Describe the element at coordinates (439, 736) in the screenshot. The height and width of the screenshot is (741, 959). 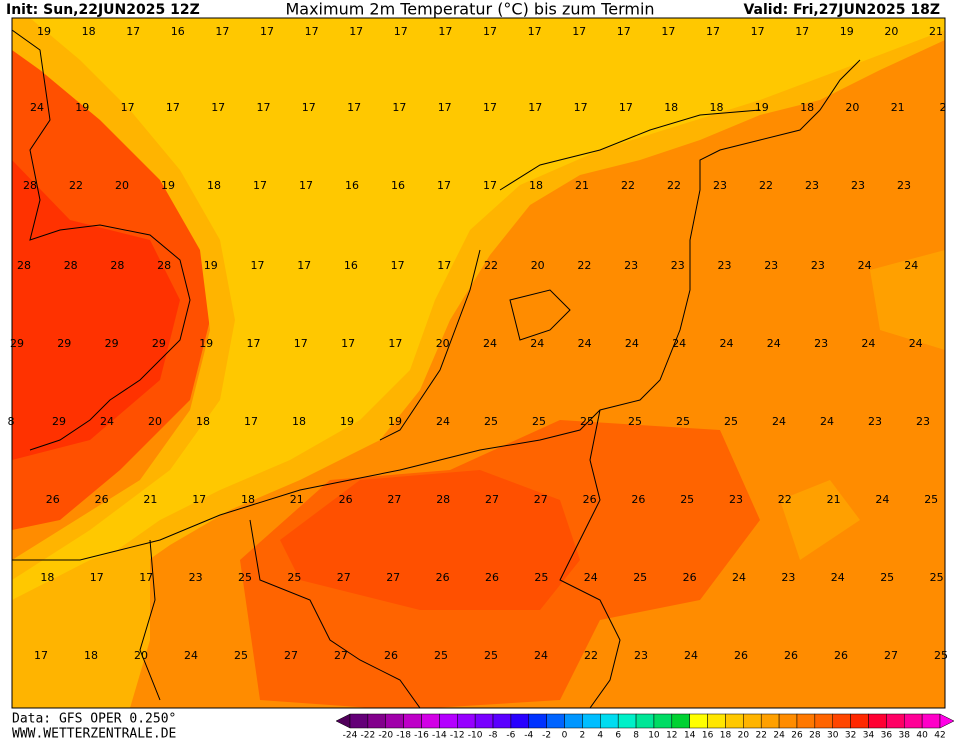
I see `colorbar-label: -14` at that location.